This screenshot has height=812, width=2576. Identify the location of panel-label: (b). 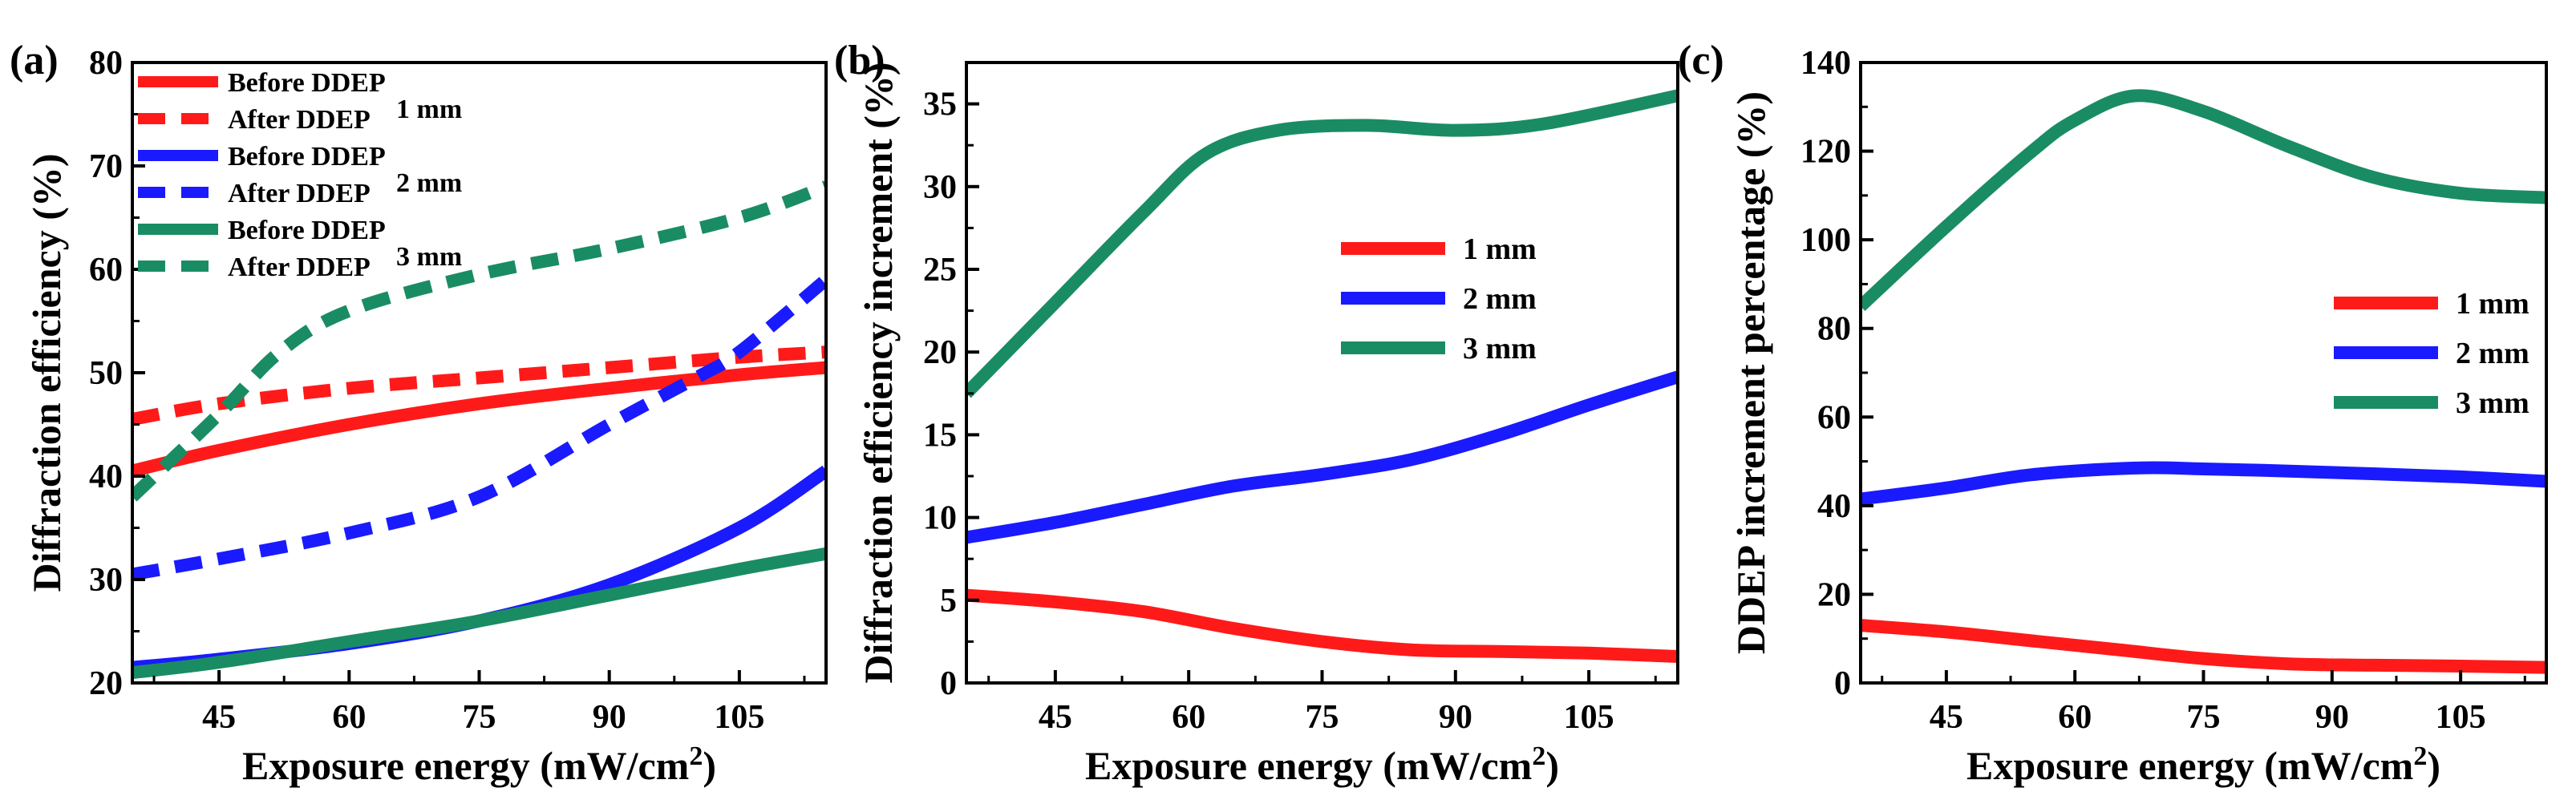
(860, 60).